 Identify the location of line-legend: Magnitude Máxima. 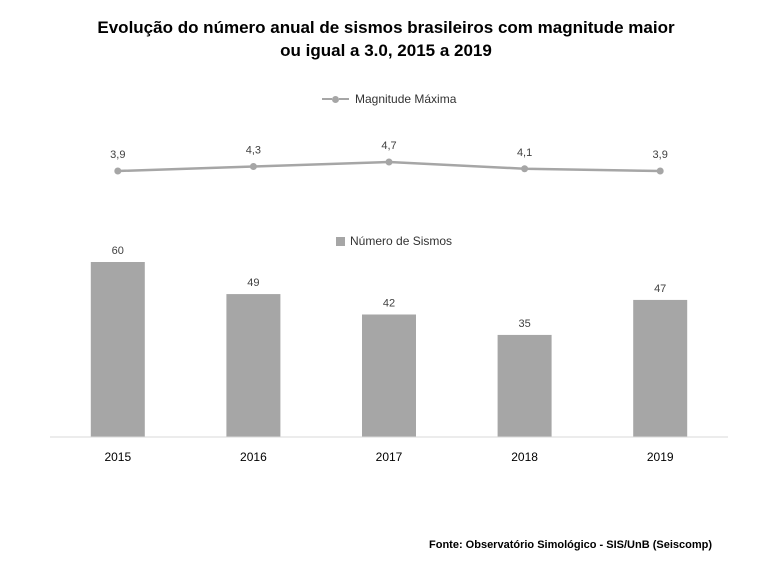
(389, 99).